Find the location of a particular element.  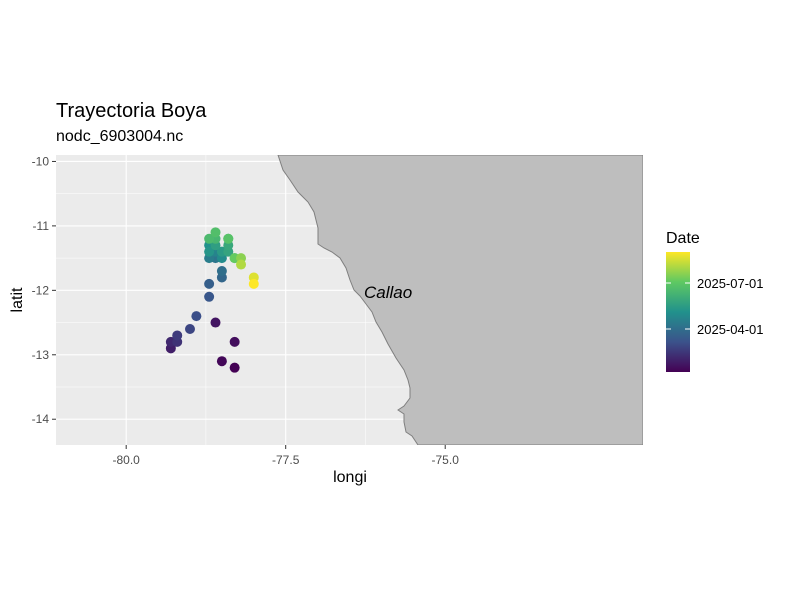

x-tick-label: -80.0 is located at coordinates (127, 460).